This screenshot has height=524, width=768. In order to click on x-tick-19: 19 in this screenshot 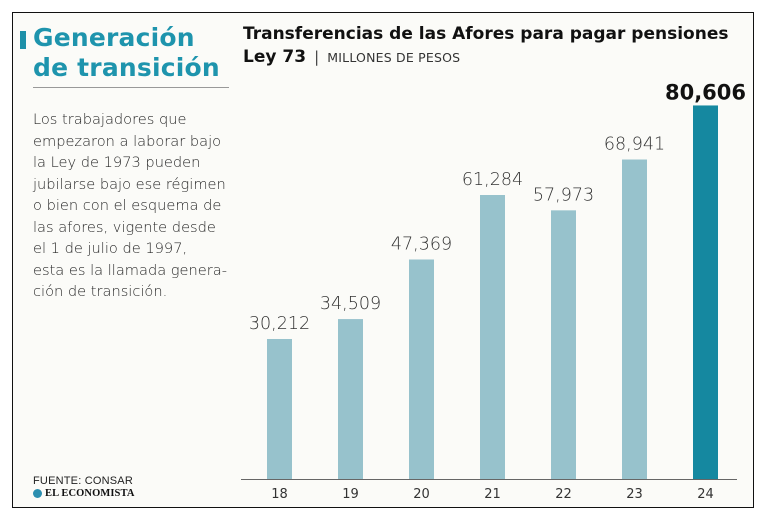, I will do `click(350, 494)`.